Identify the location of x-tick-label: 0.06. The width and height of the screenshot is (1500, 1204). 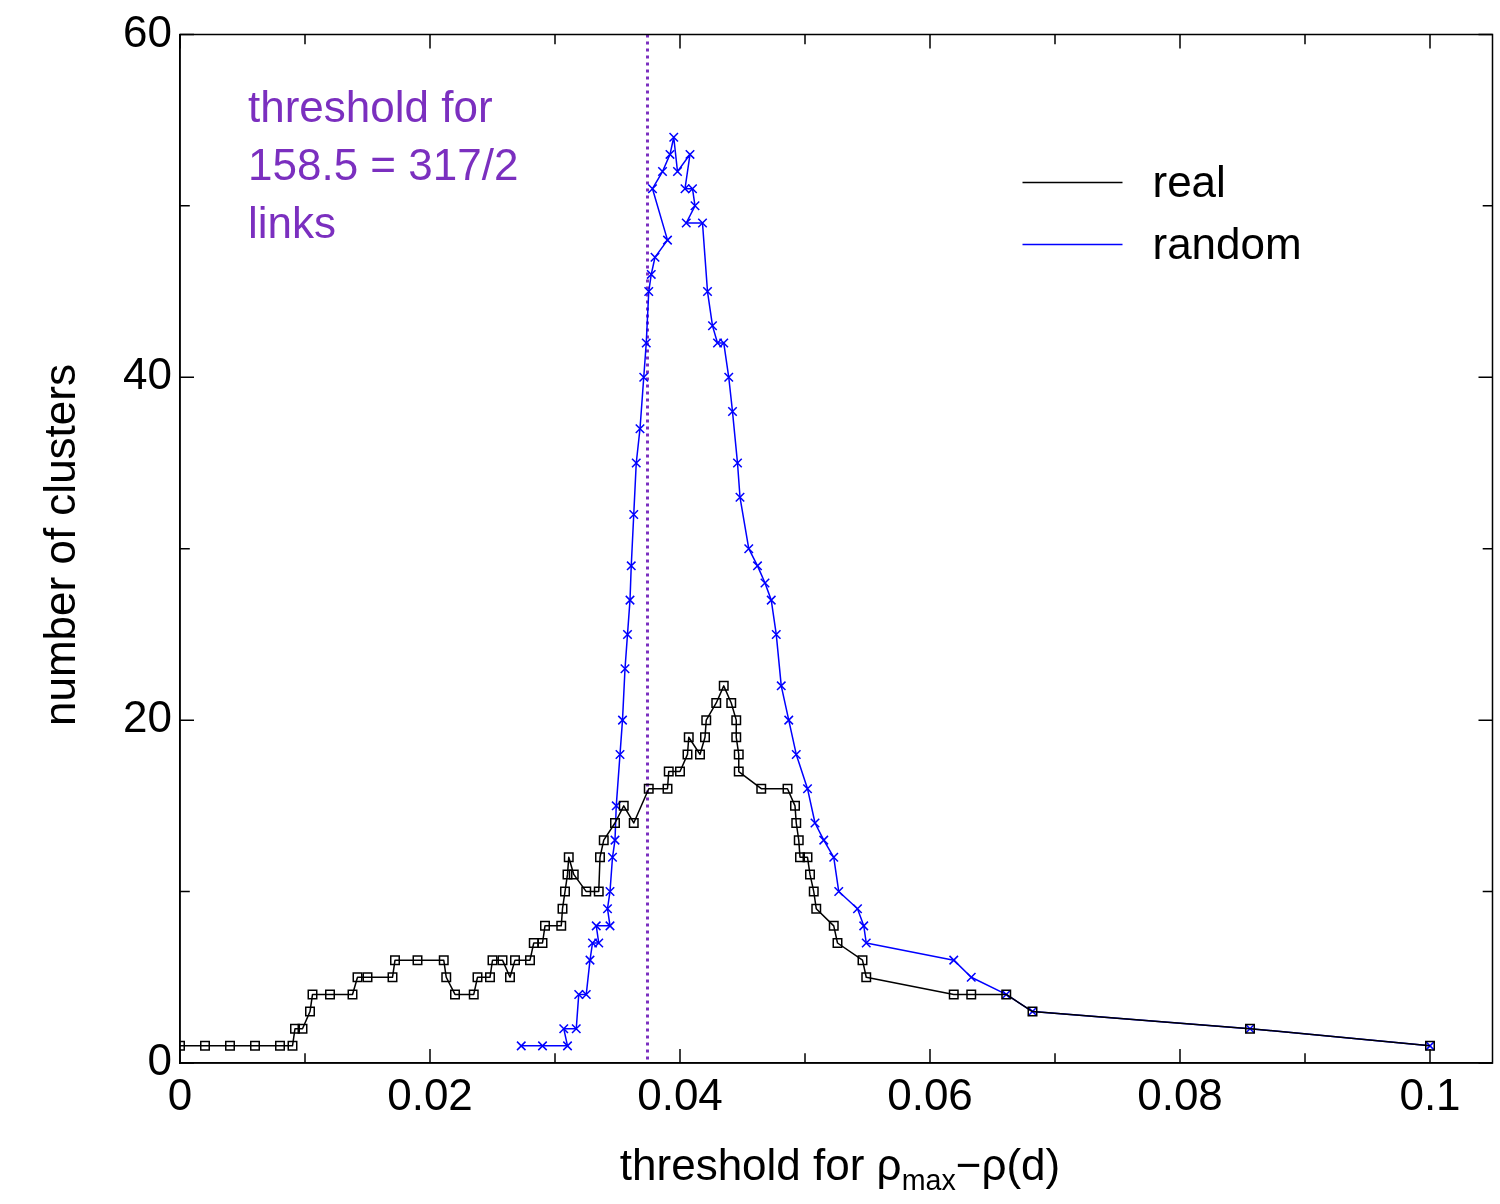
(930, 1094).